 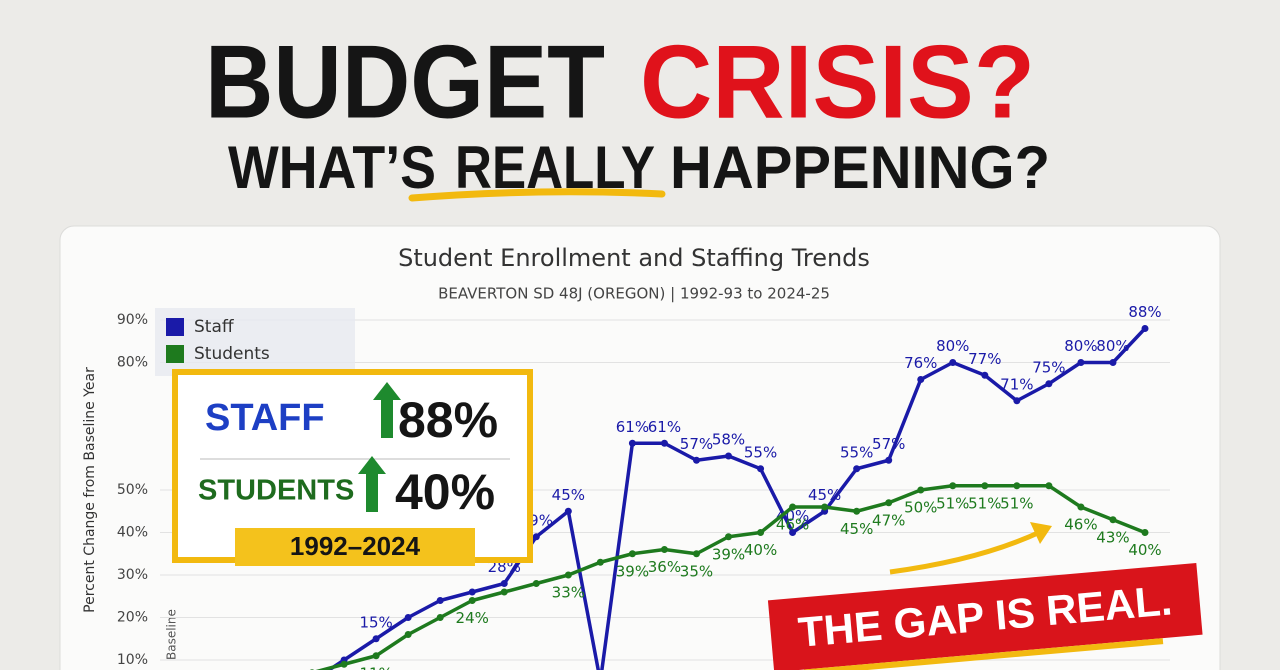 What do you see at coordinates (696, 444) in the screenshot?
I see `data-label: 57%` at bounding box center [696, 444].